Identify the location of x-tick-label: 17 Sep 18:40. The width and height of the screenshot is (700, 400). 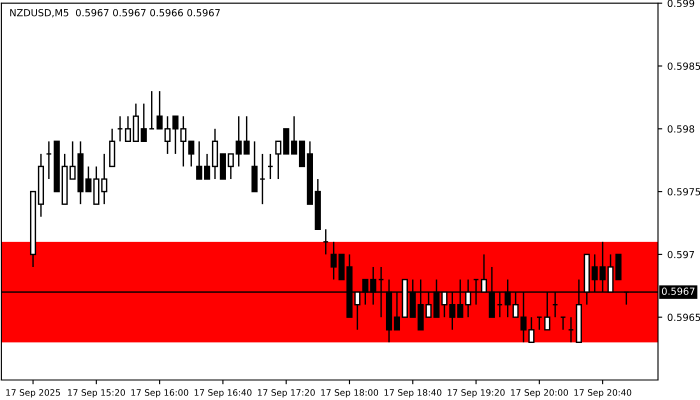
(413, 393).